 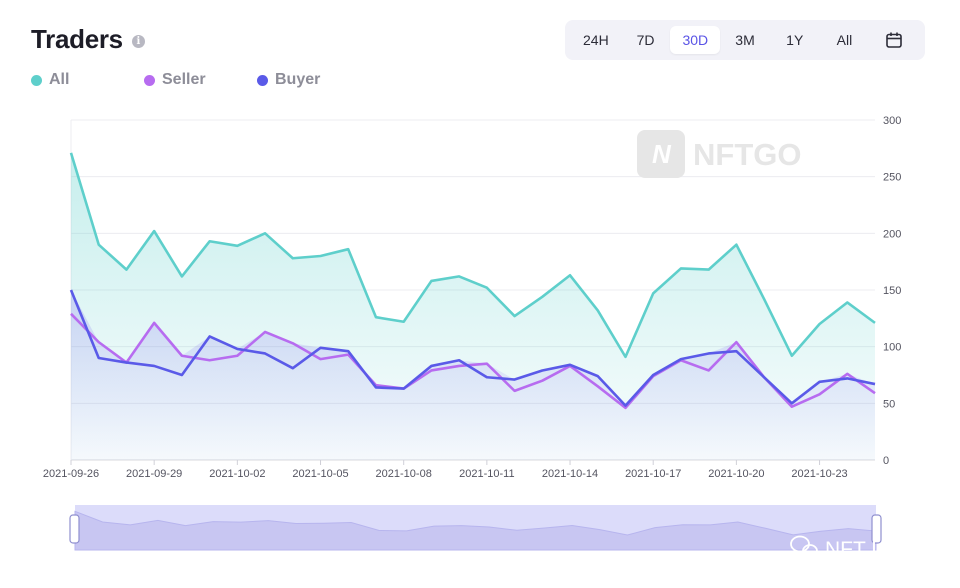 What do you see at coordinates (810, 551) in the screenshot?
I see `wechat-icon-secondary` at bounding box center [810, 551].